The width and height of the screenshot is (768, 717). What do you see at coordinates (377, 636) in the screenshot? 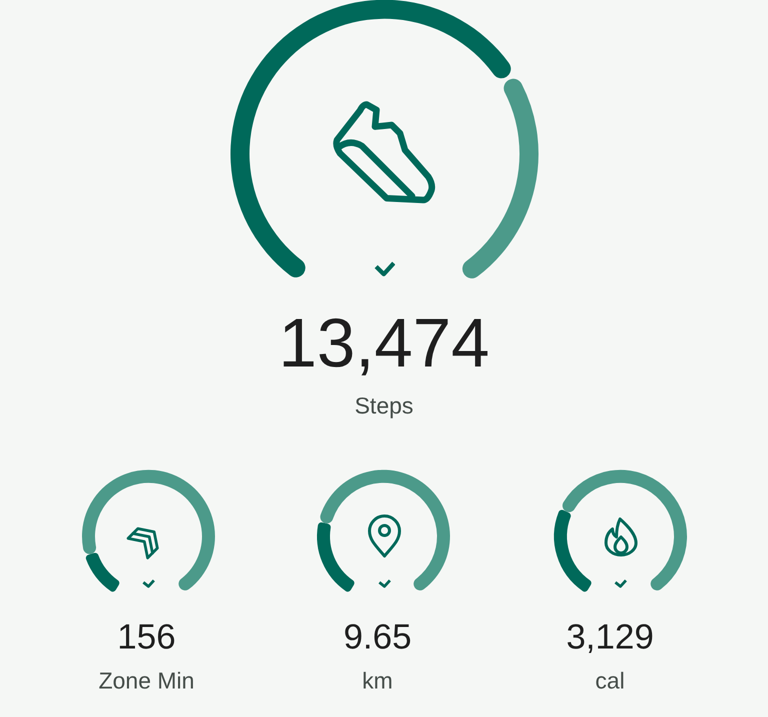
I see `text: 9.65` at bounding box center [377, 636].